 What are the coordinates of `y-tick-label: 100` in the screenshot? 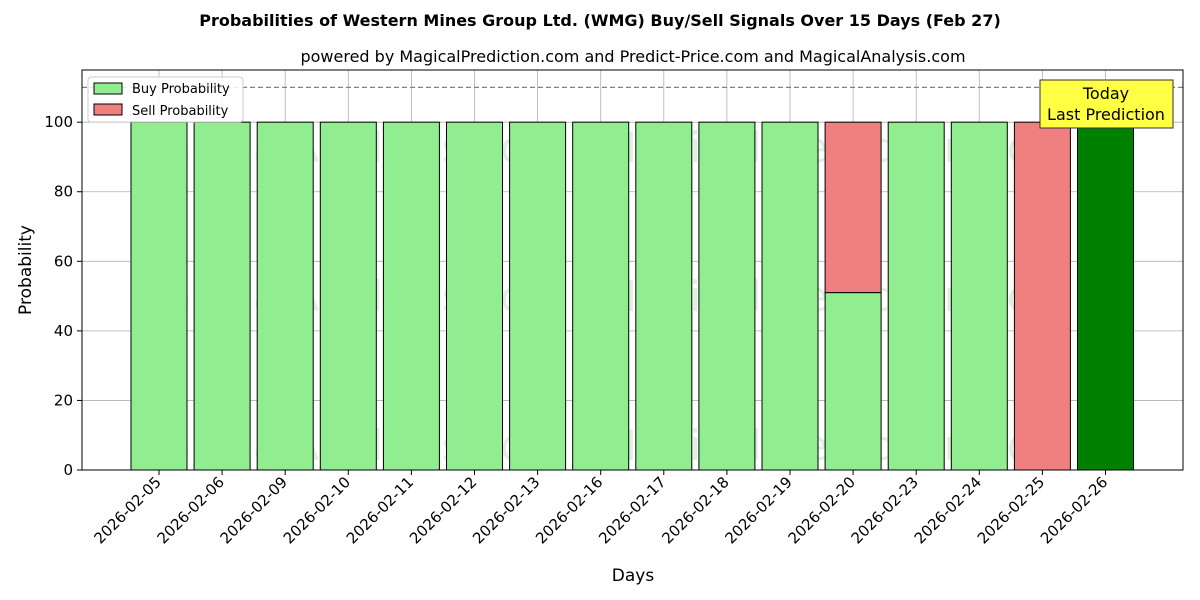 It's located at (58, 122).